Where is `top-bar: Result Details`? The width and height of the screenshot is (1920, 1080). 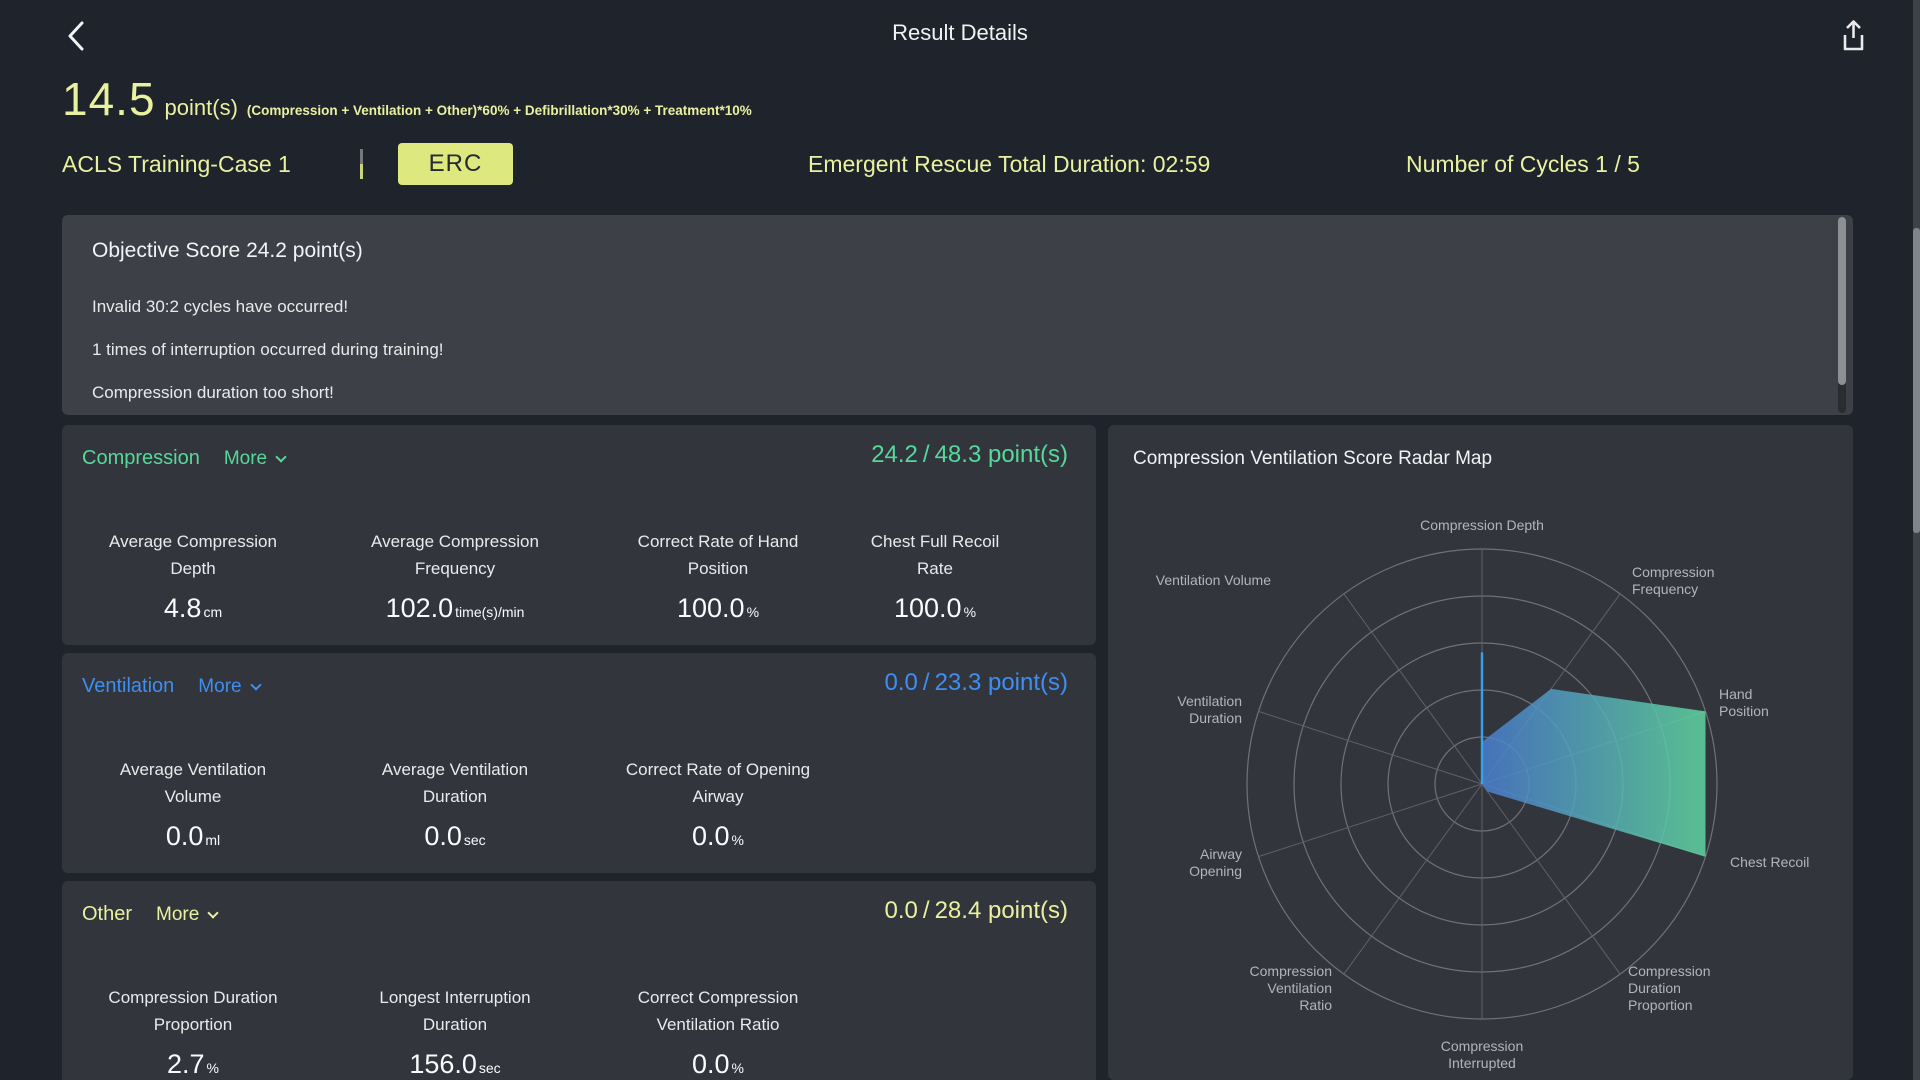
top-bar: Result Details is located at coordinates (960, 33).